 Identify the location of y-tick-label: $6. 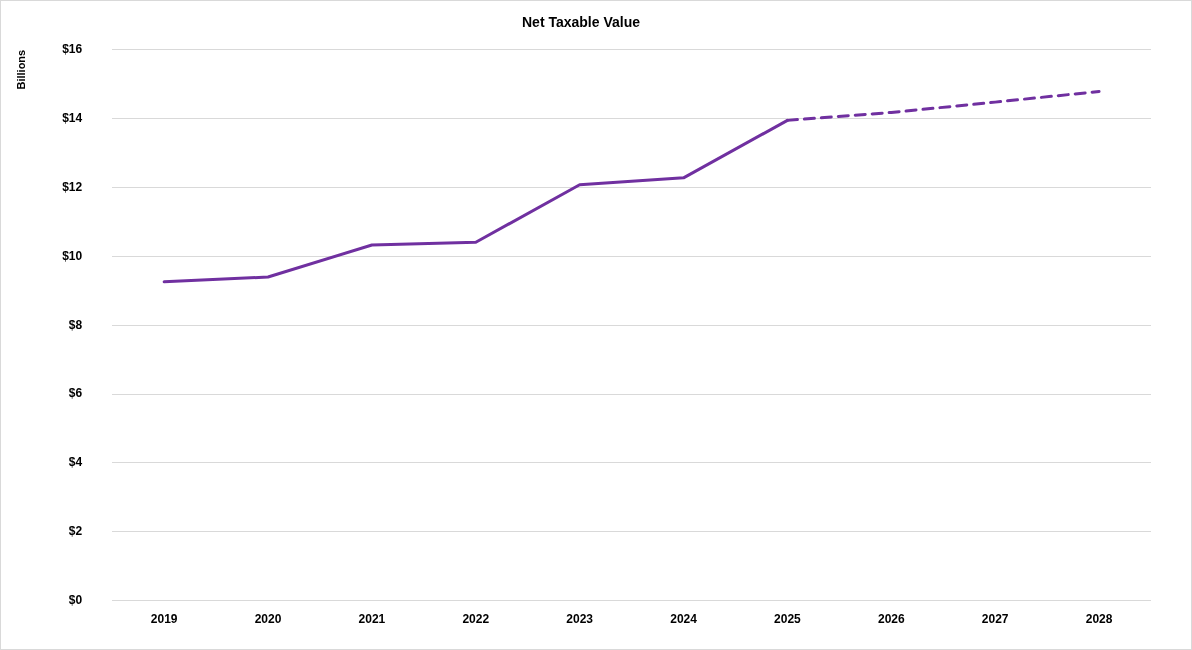
(75, 393).